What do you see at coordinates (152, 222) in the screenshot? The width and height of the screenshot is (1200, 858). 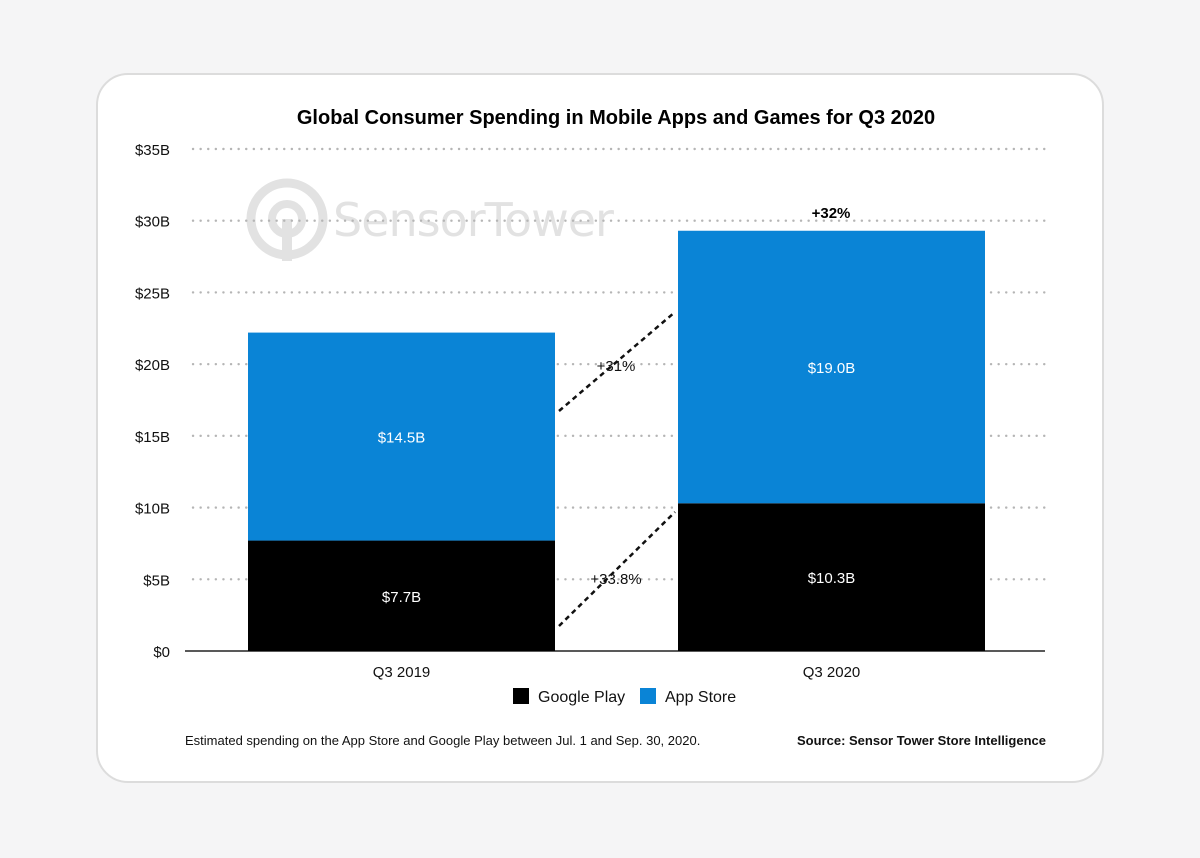 I see `y-tick-label: $30B` at bounding box center [152, 222].